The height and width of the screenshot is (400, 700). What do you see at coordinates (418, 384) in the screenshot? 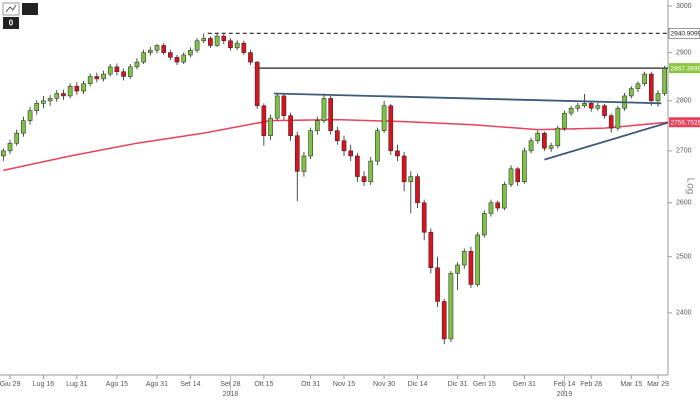
I see `x-tick-label: Dic 14` at bounding box center [418, 384].